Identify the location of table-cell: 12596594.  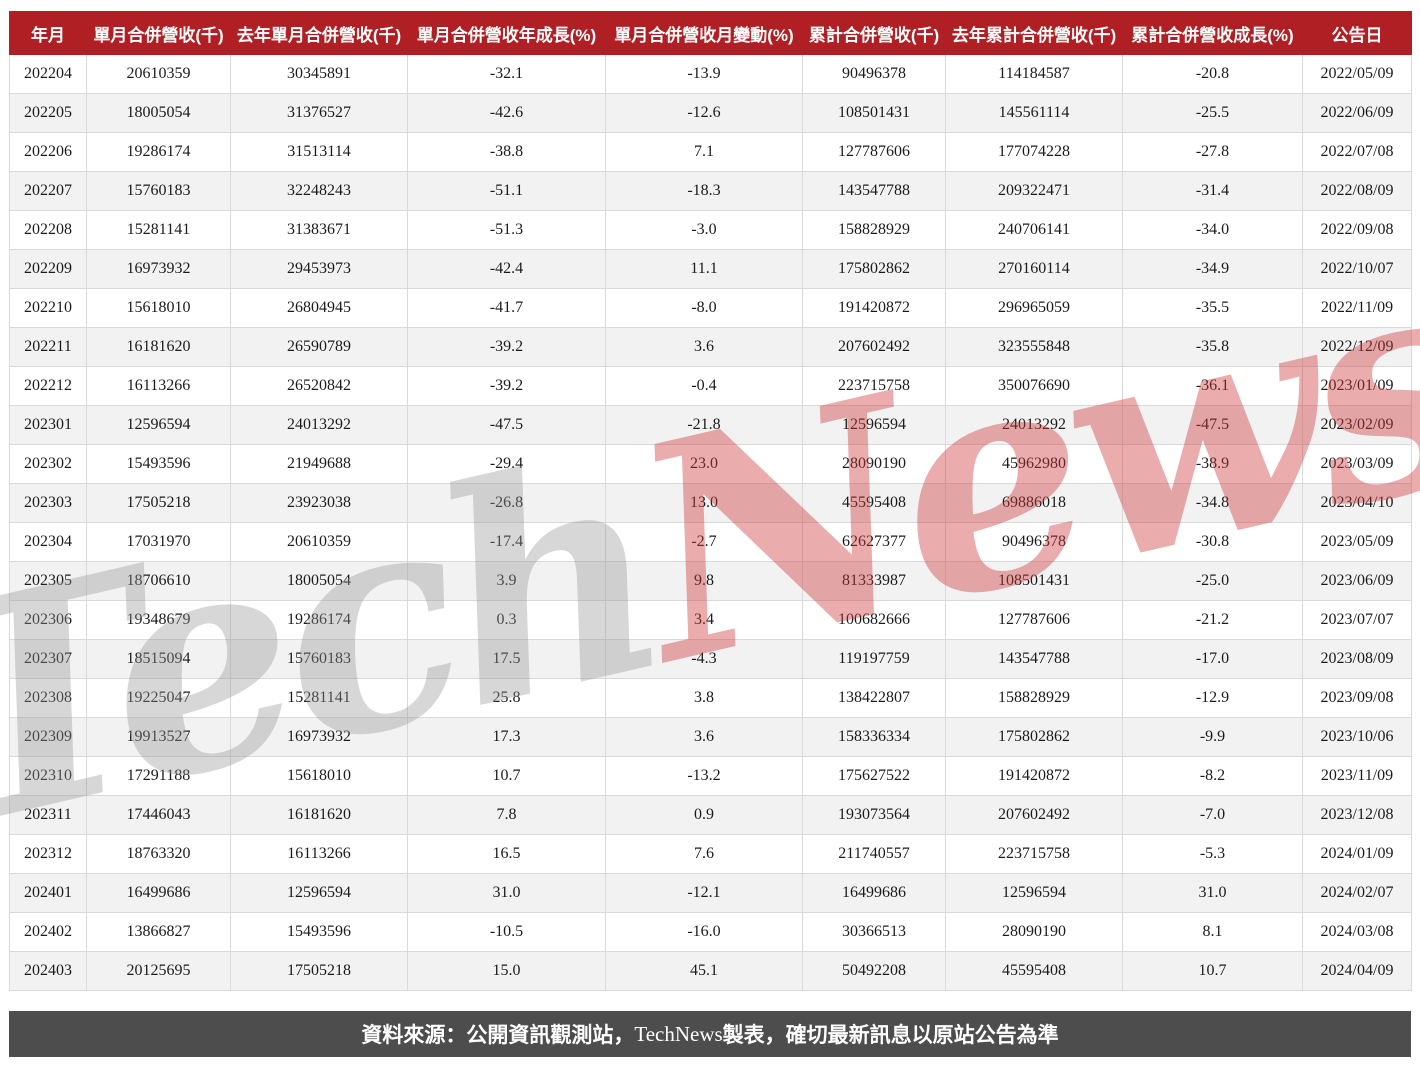
(158, 425).